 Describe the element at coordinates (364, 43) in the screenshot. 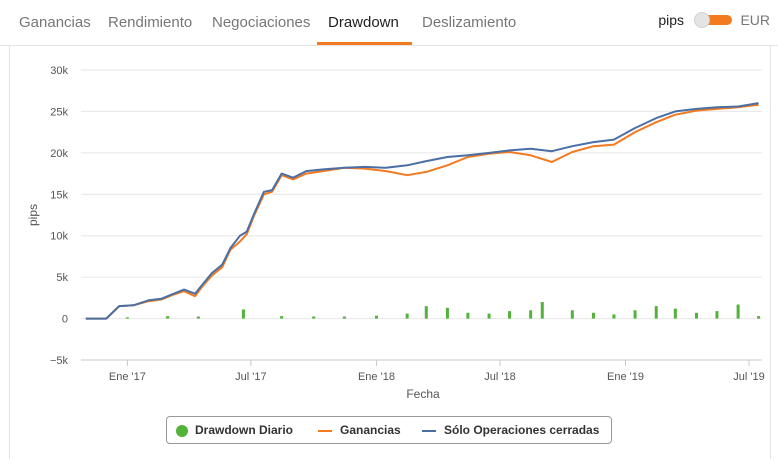

I see `active-tab-indicator` at that location.